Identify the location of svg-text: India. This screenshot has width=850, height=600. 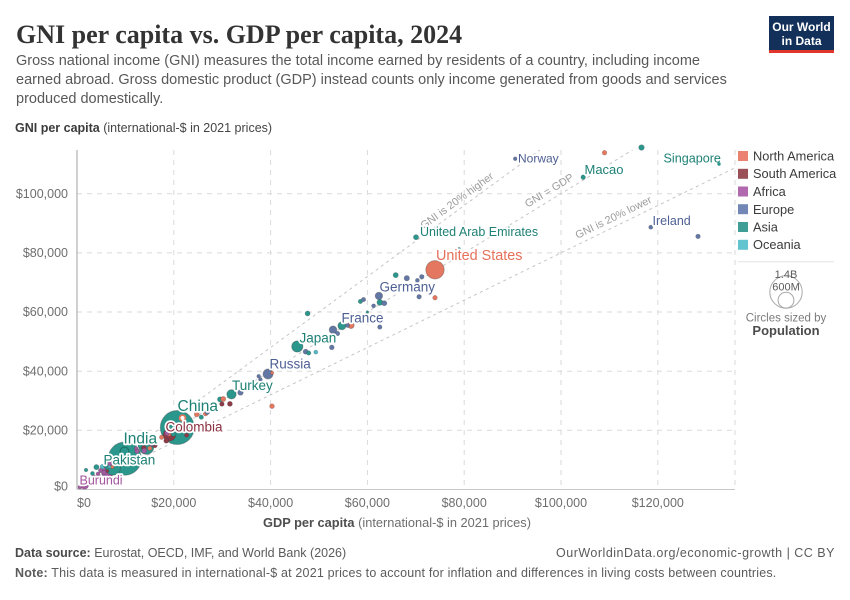
(141, 439).